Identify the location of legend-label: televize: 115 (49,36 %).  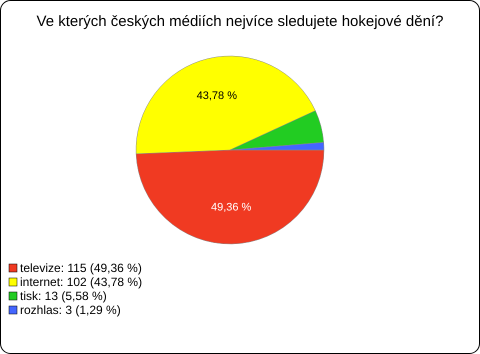
(81, 268).